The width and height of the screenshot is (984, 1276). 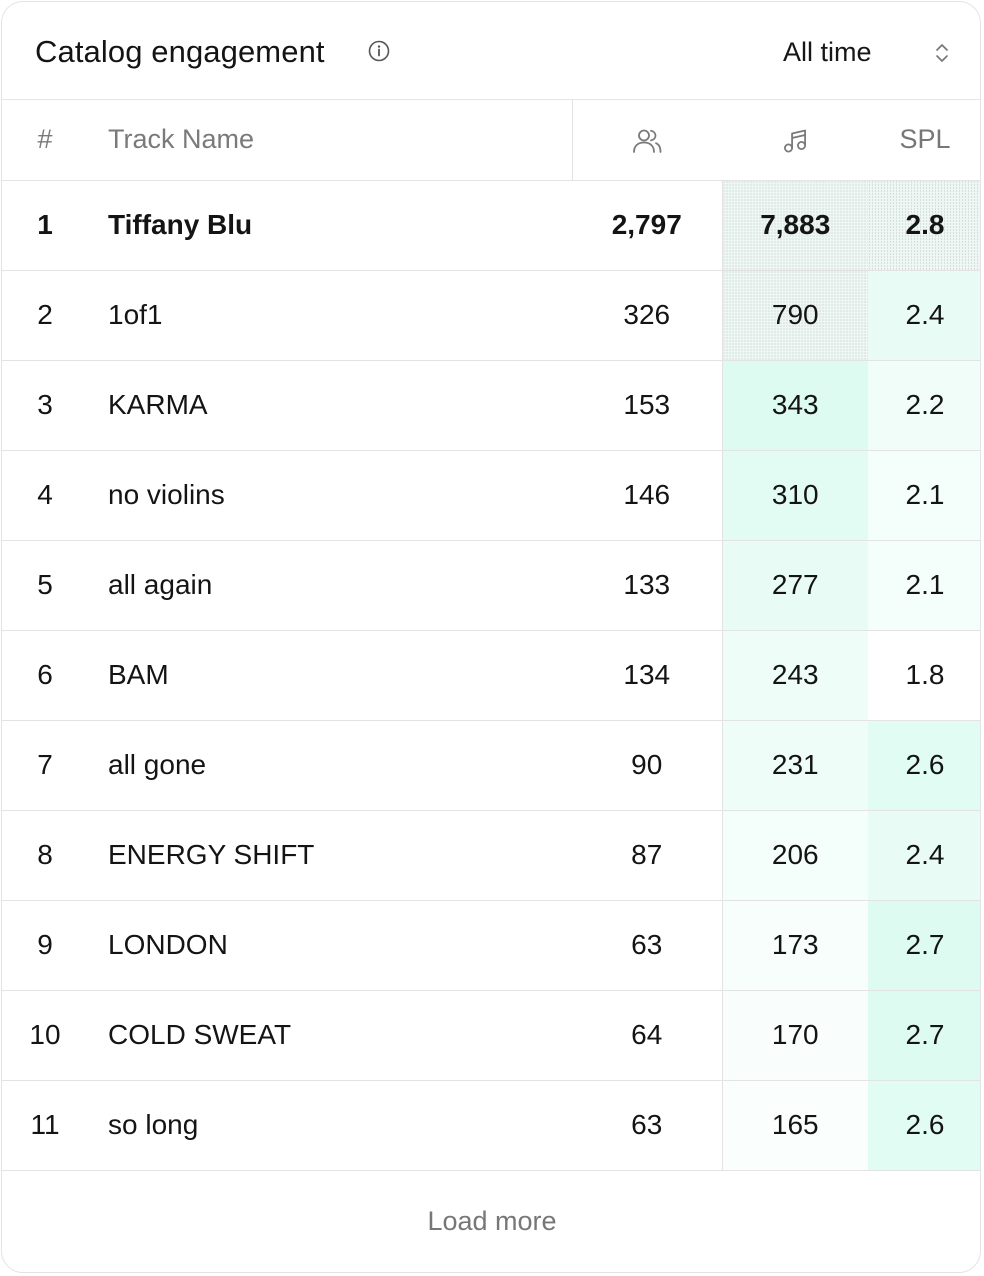 I want to click on spl-value: 2.8, so click(x=924, y=225).